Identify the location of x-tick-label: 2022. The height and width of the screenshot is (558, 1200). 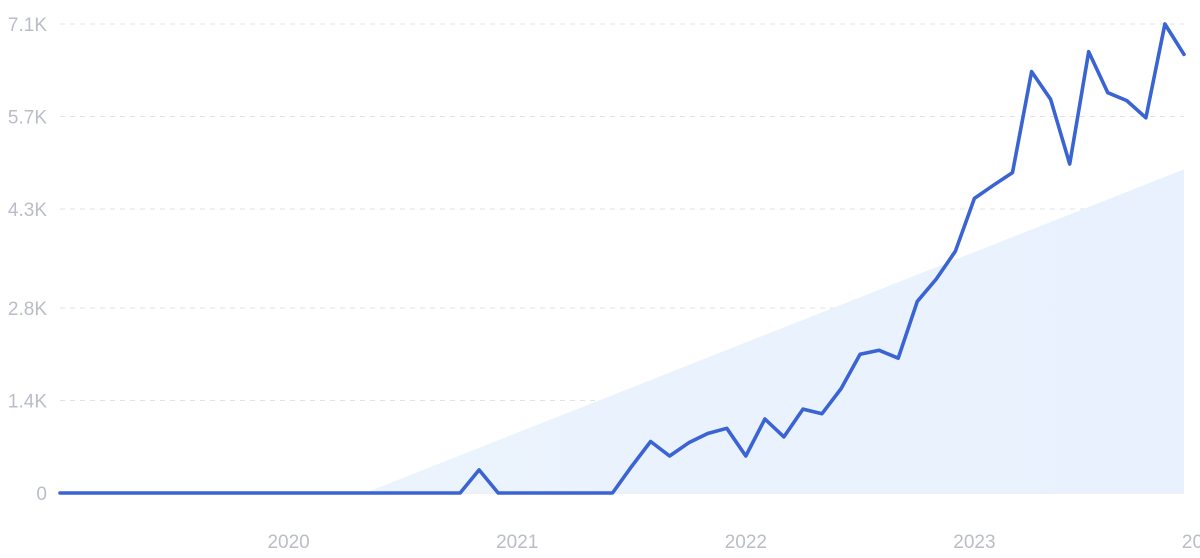
(746, 542).